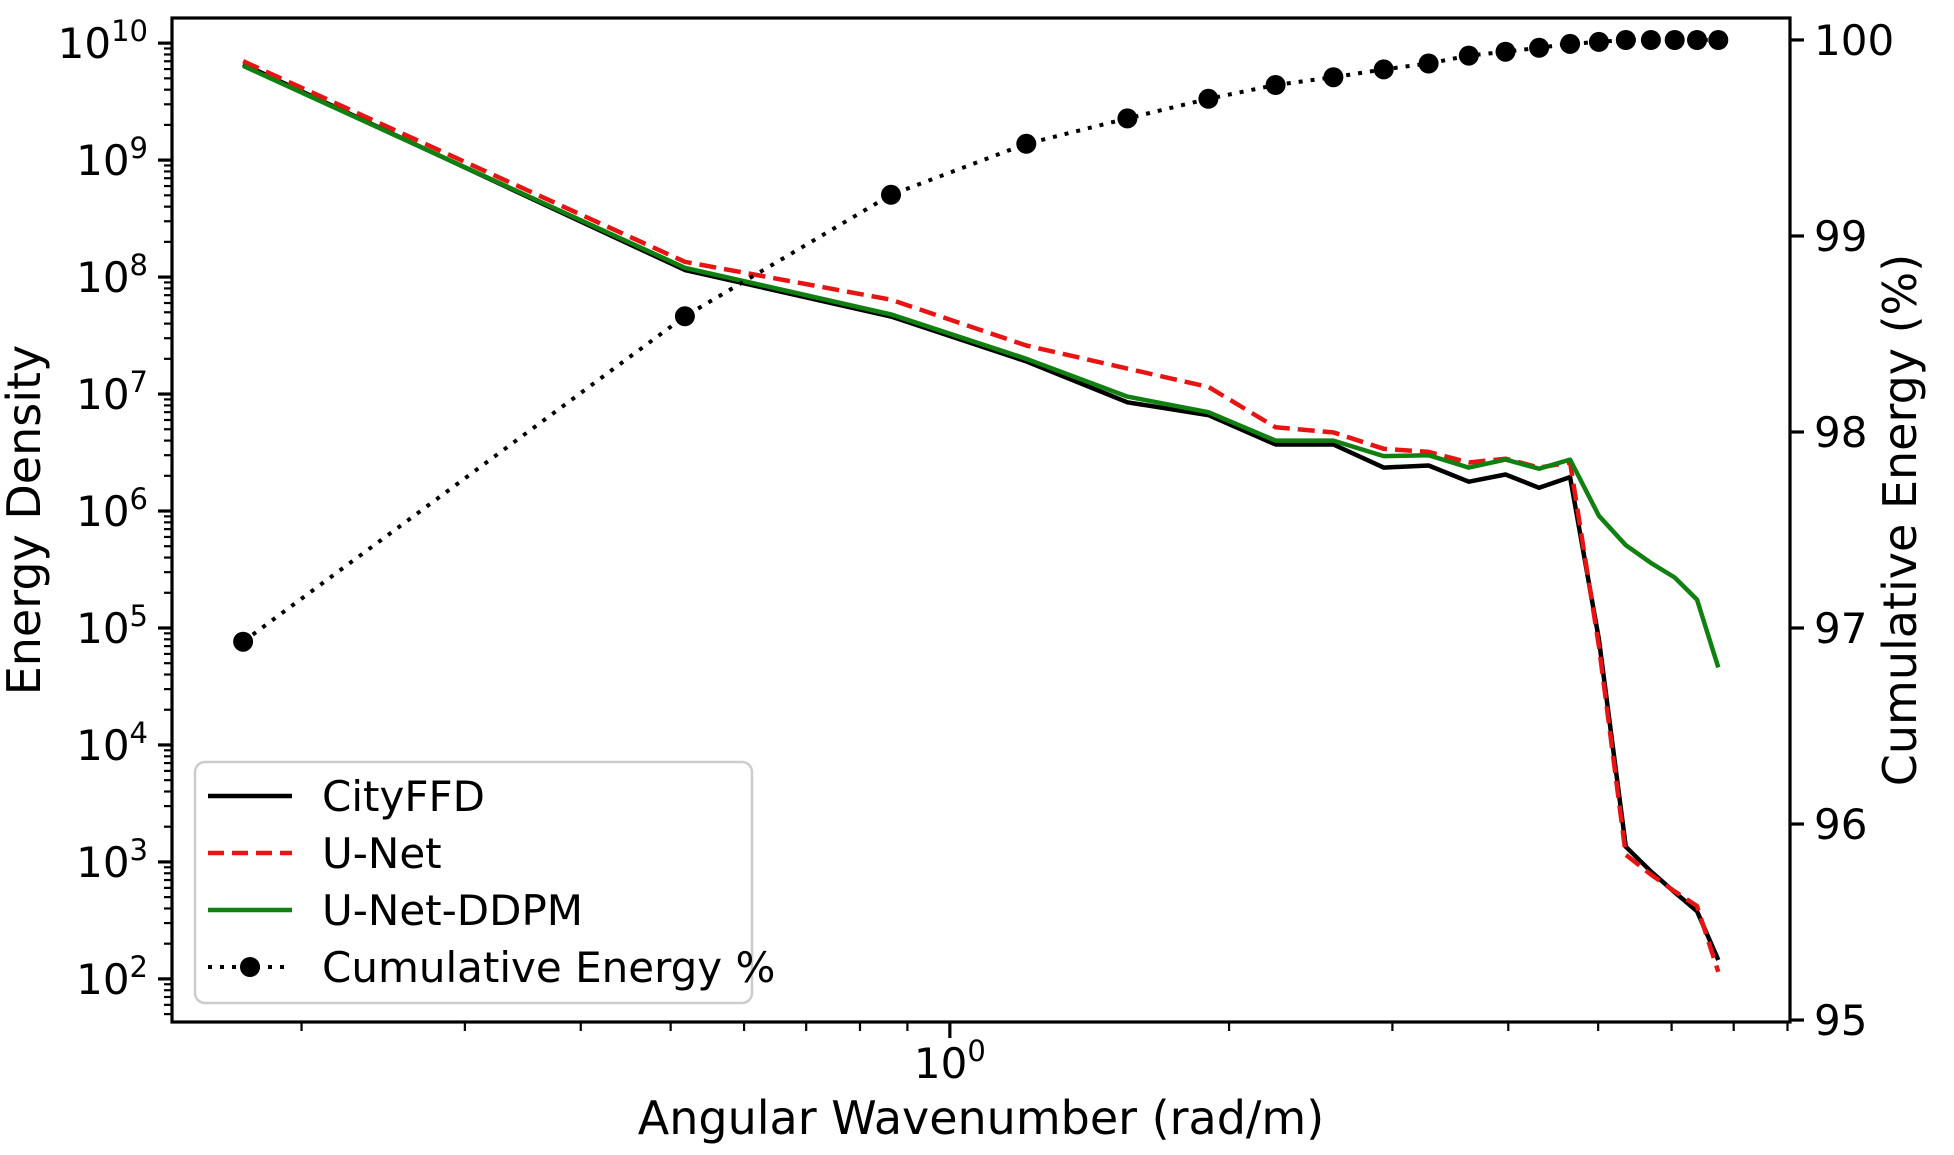  Describe the element at coordinates (112, 626) in the screenshot. I see `y-left-tick-label: 10⁵` at that location.